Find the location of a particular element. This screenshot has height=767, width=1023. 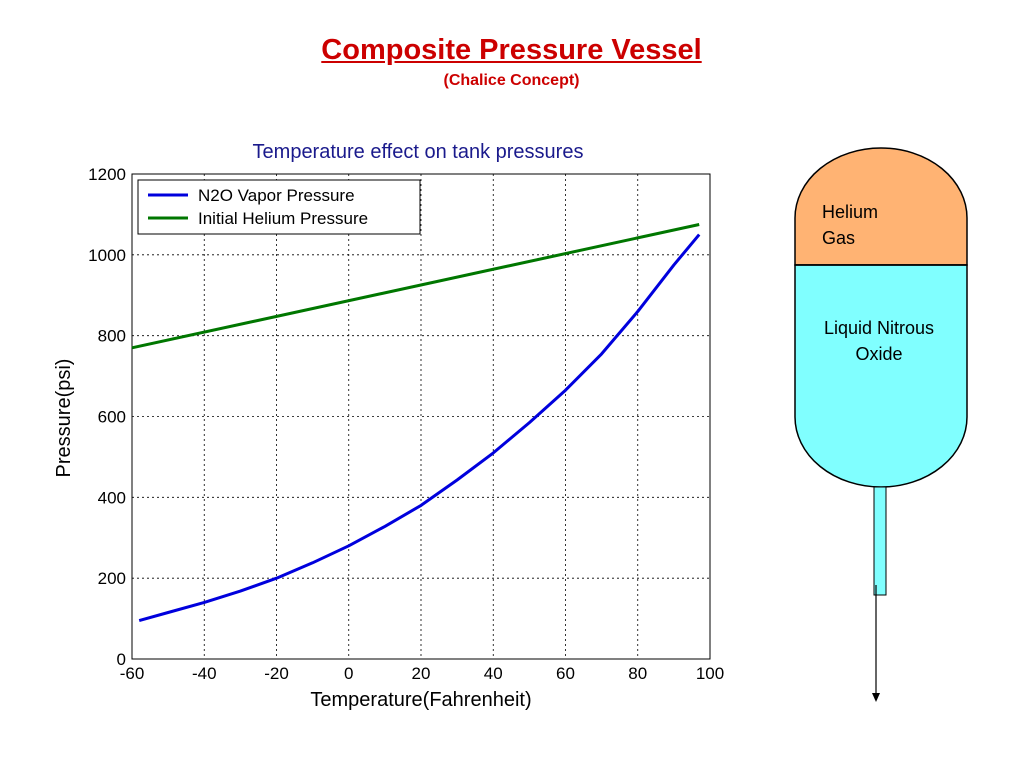

x-tick-label: 60 is located at coordinates (565, 673).